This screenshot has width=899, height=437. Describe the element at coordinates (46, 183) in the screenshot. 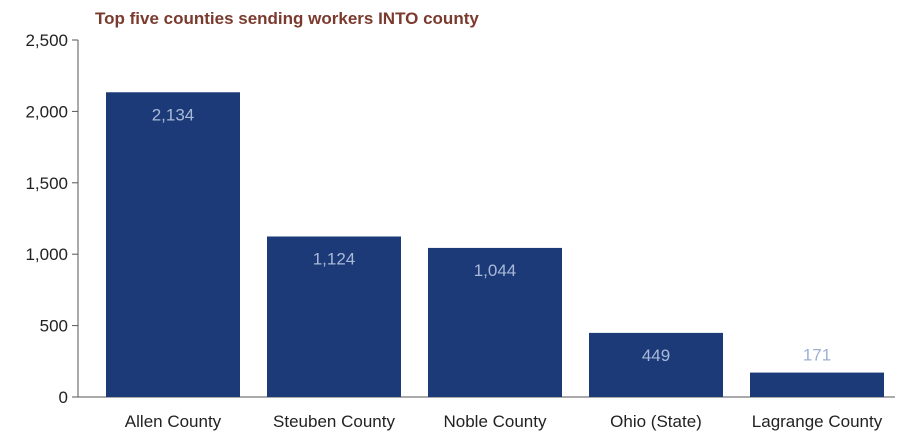

I see `y-tick-label: 1,500` at that location.